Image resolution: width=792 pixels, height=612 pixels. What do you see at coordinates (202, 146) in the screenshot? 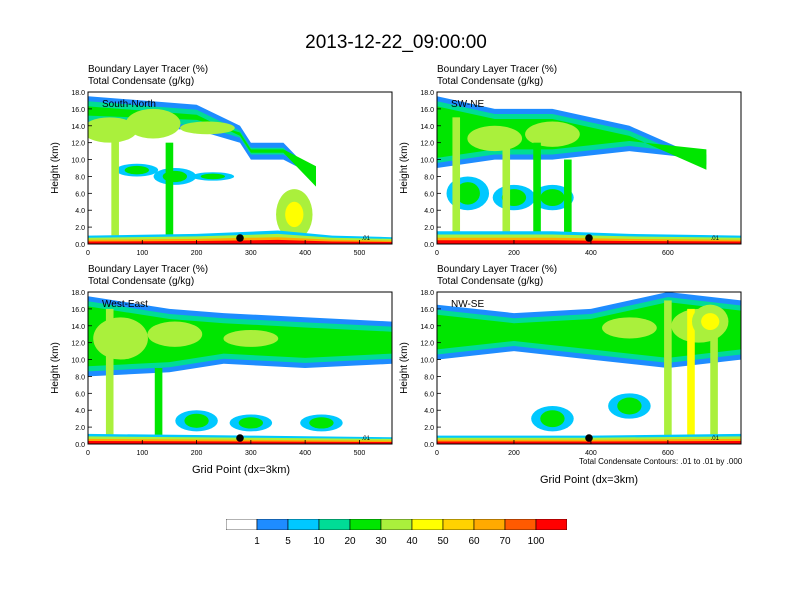
I see `anvil-band-inner` at bounding box center [202, 146].